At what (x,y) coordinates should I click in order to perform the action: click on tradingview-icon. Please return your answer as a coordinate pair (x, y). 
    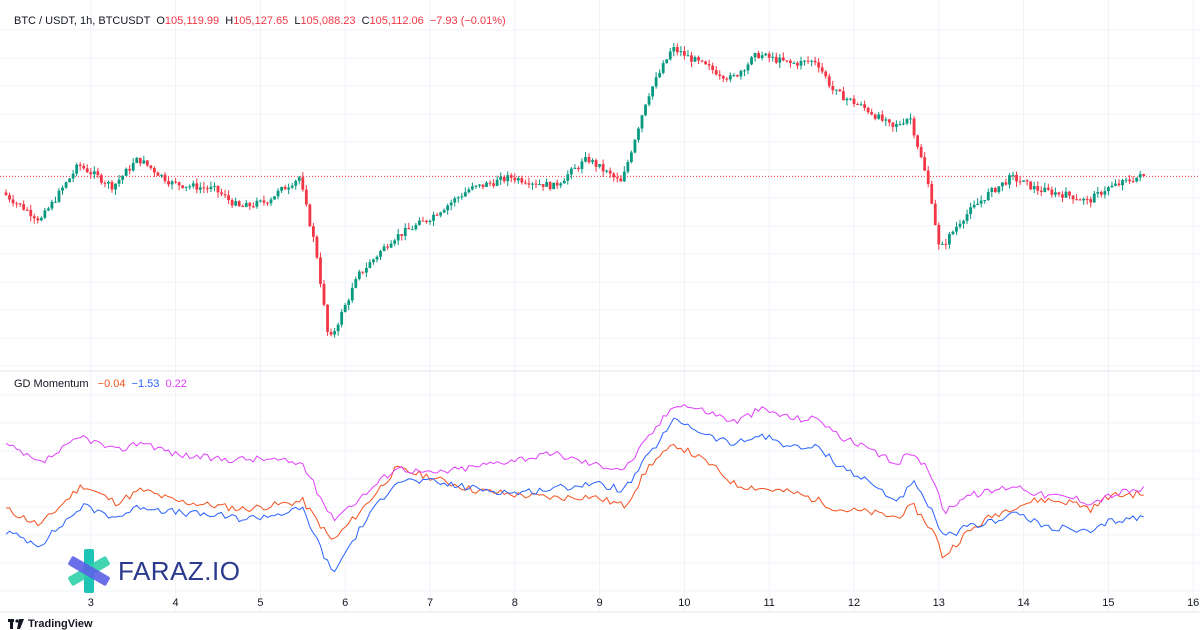
    Looking at the image, I should click on (16, 624).